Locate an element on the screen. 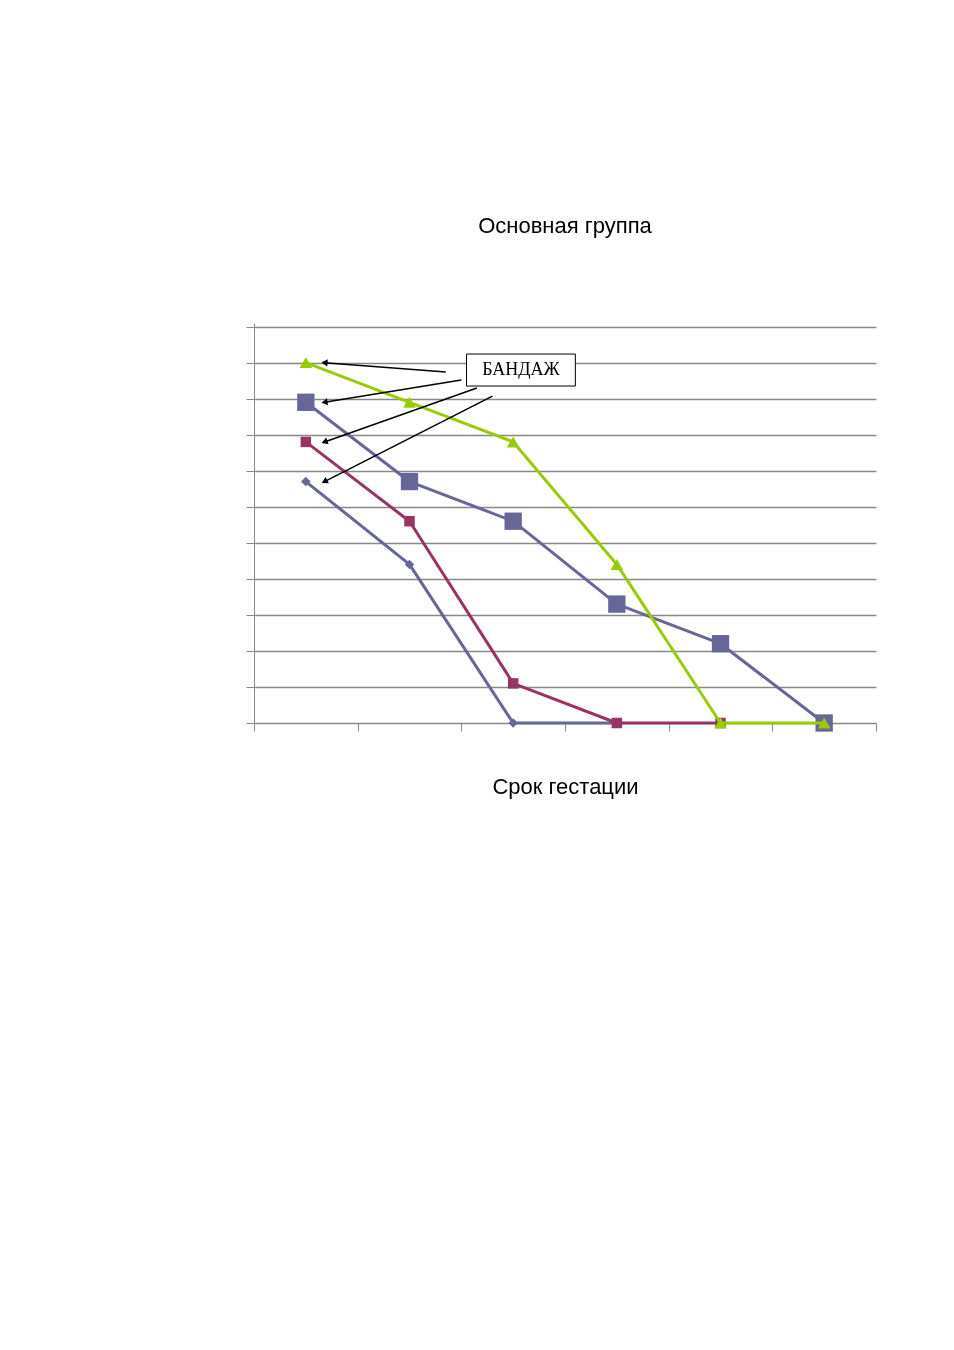  x-axis-title: Срок гестации is located at coordinates (565, 786).